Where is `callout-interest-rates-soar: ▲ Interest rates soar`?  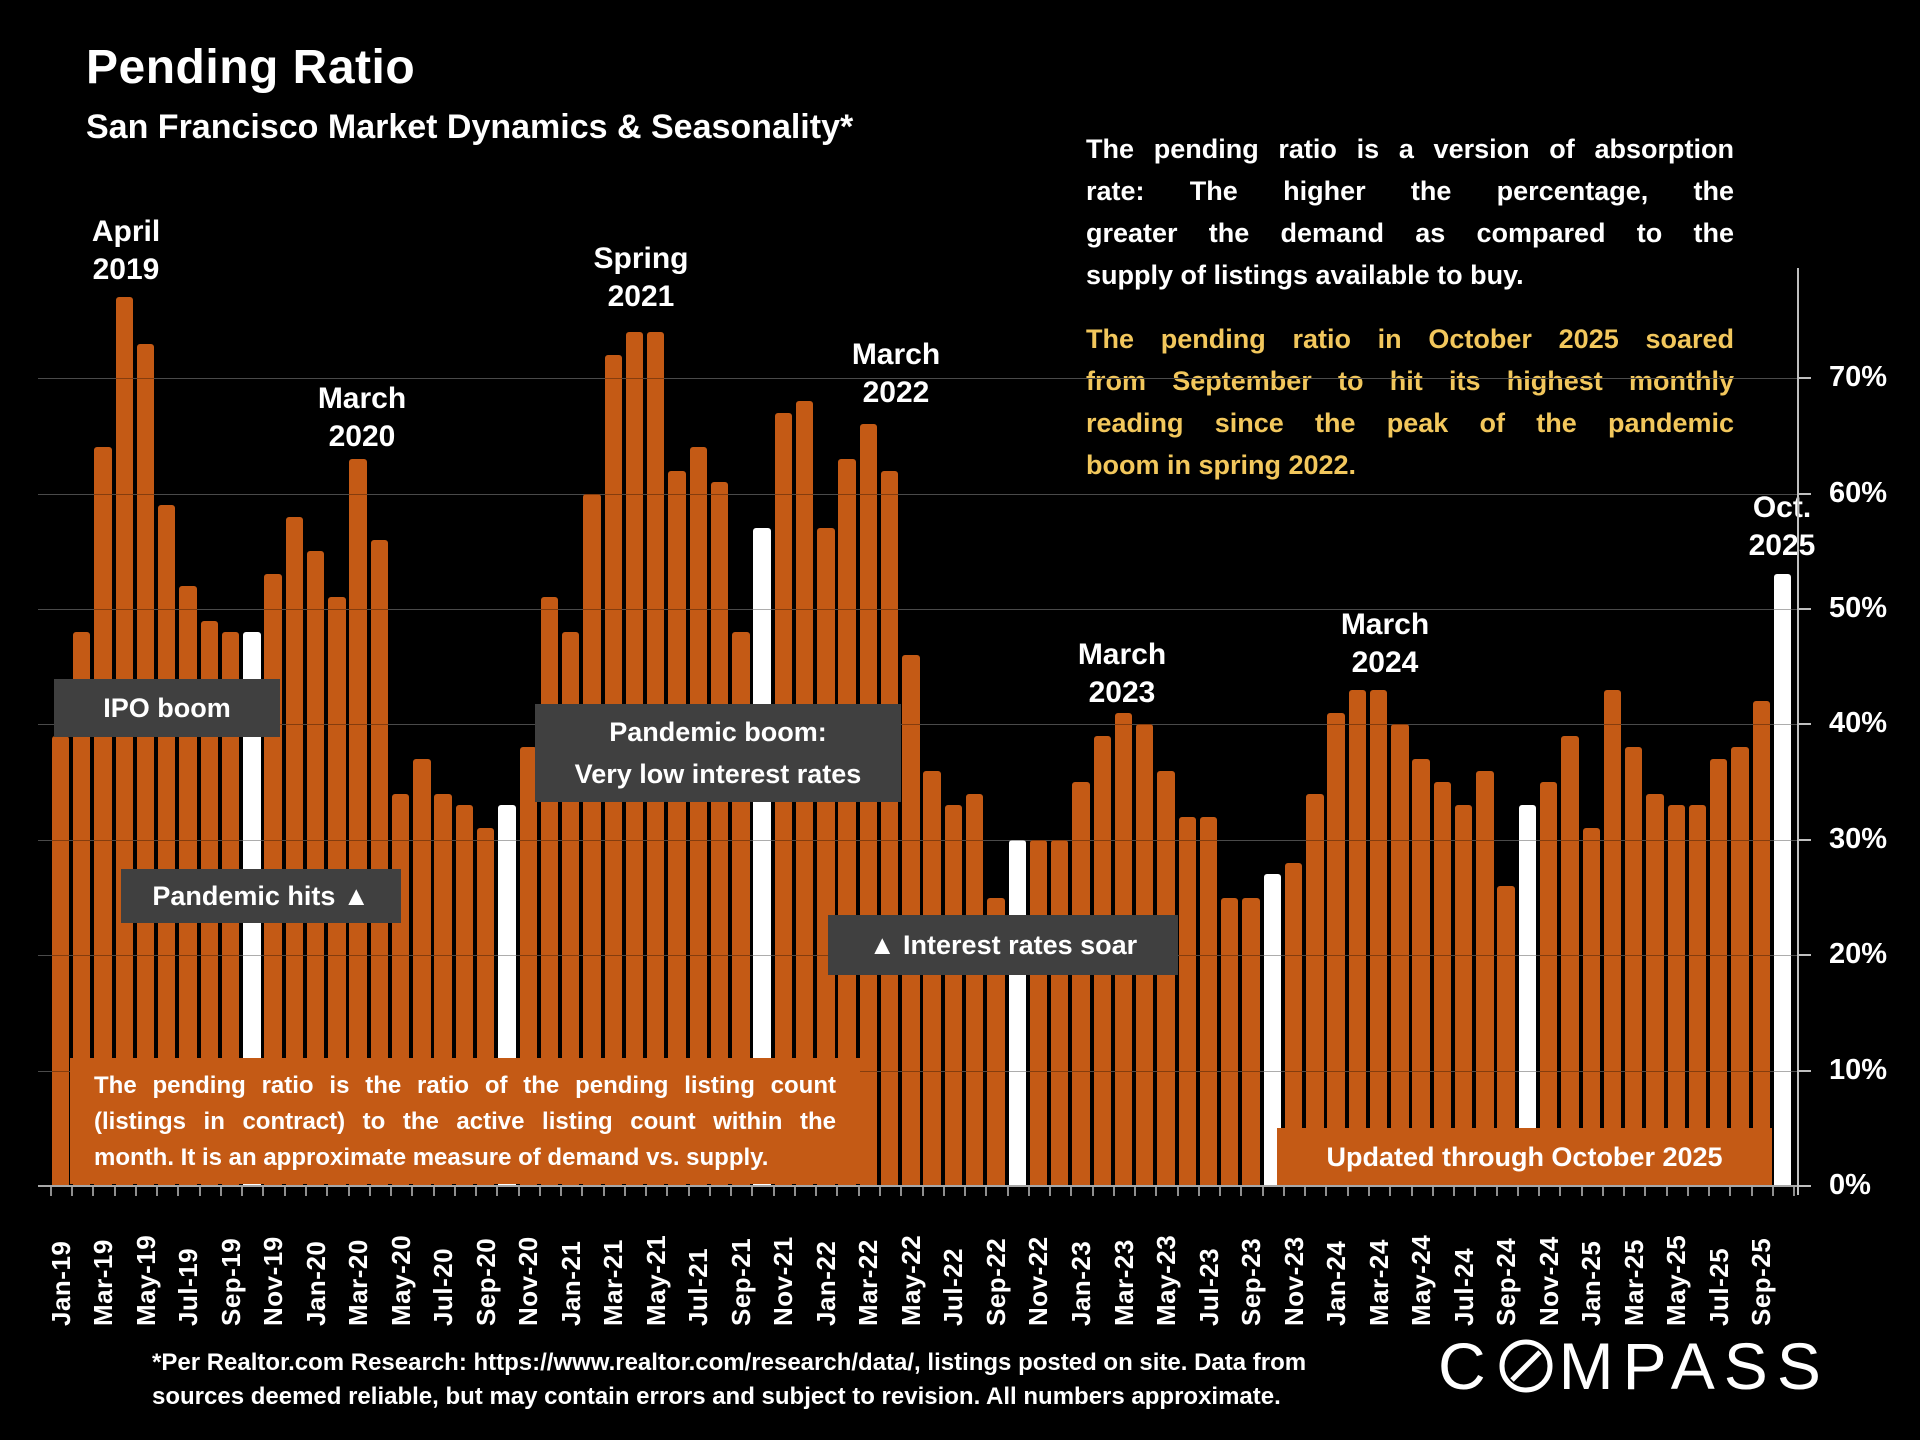 callout-interest-rates-soar: ▲ Interest rates soar is located at coordinates (1003, 945).